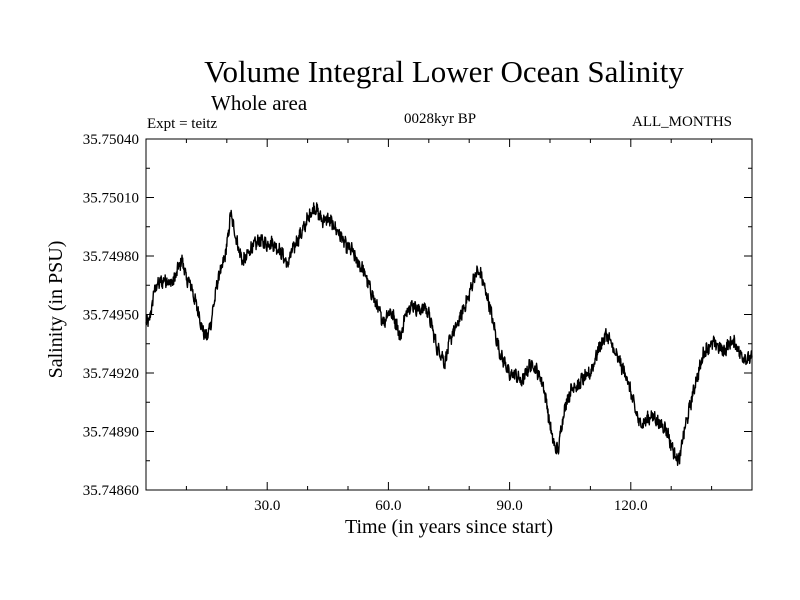  I want to click on y-tick-label: 35.74860, so click(111, 491).